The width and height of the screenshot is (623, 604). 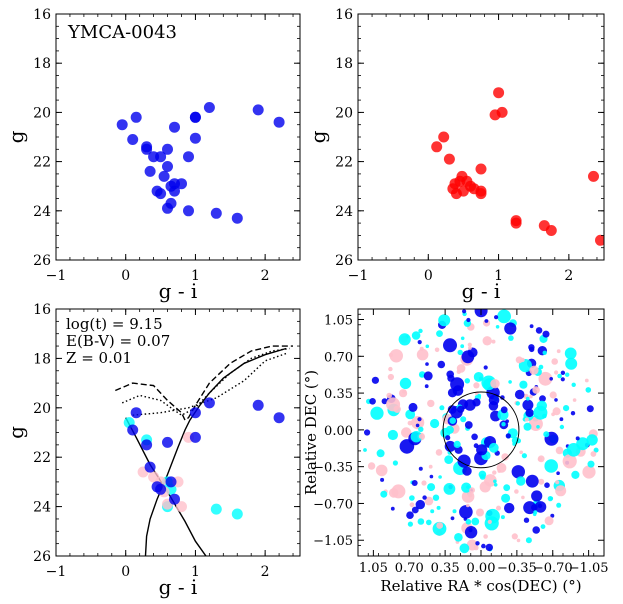 What do you see at coordinates (125, 276) in the screenshot?
I see `x-tick-label: 0` at bounding box center [125, 276].